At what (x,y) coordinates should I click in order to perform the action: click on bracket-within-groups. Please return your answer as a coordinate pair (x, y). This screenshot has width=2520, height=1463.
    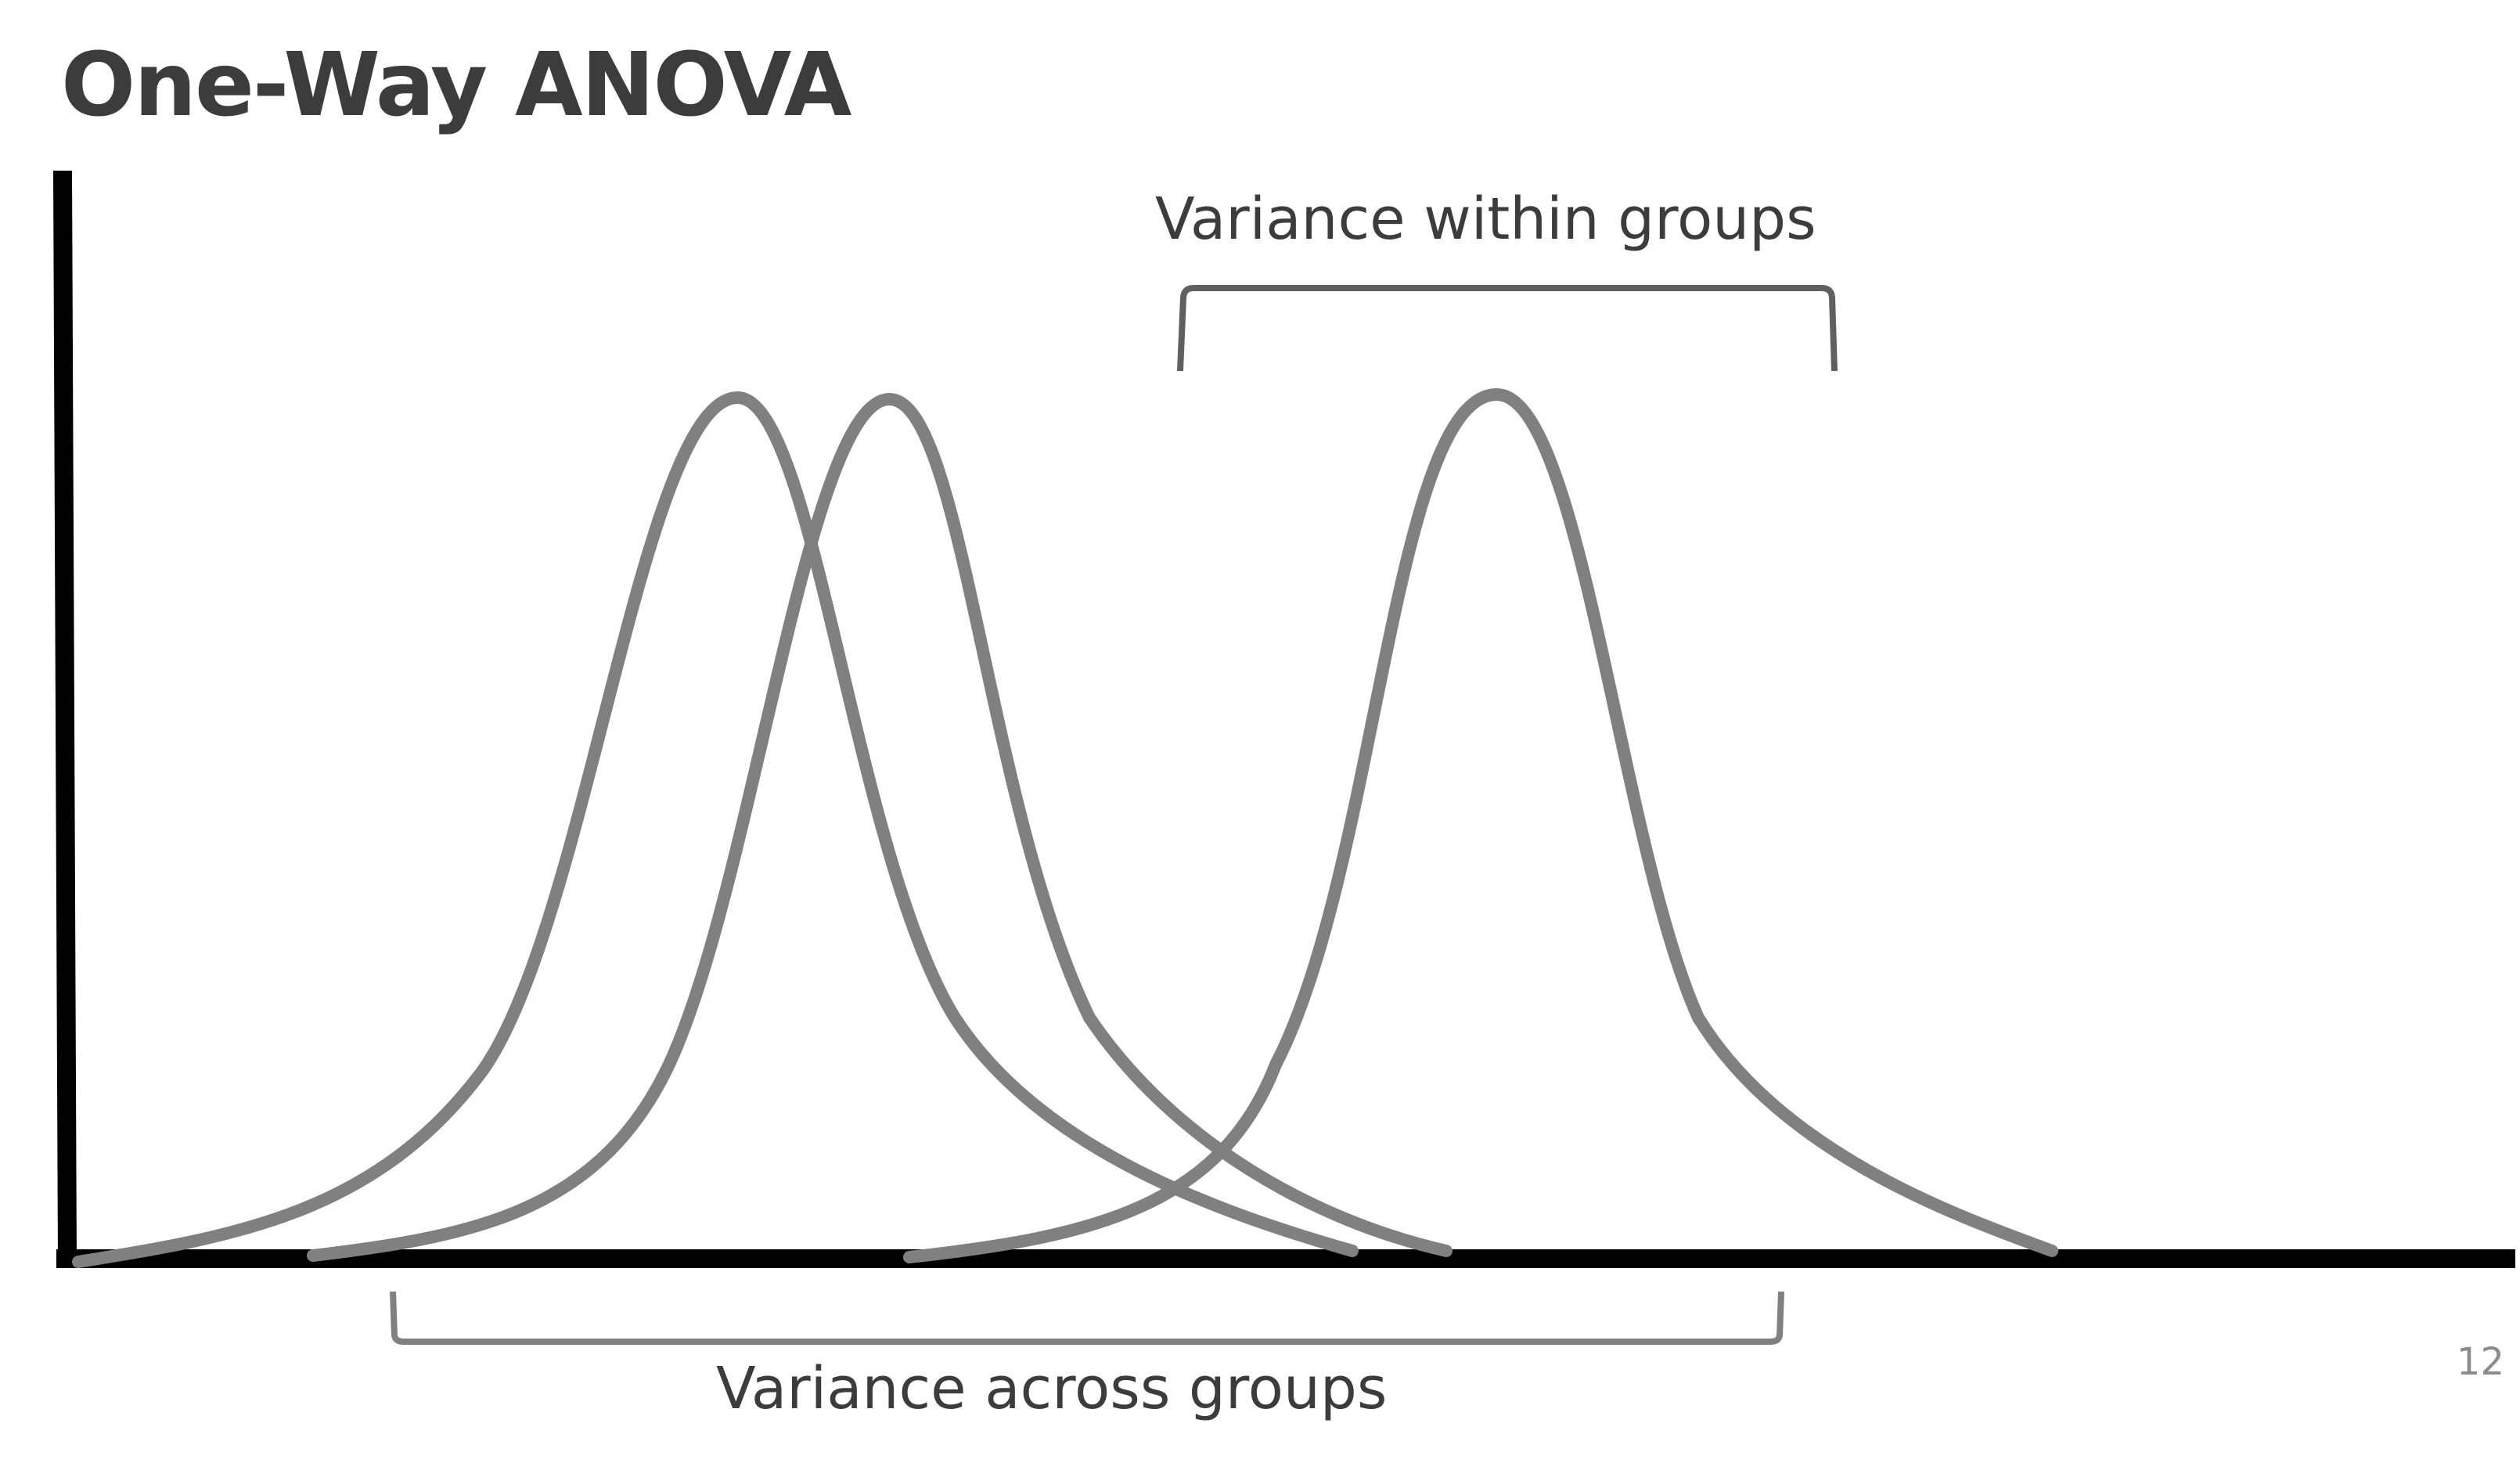
    Looking at the image, I should click on (1507, 328).